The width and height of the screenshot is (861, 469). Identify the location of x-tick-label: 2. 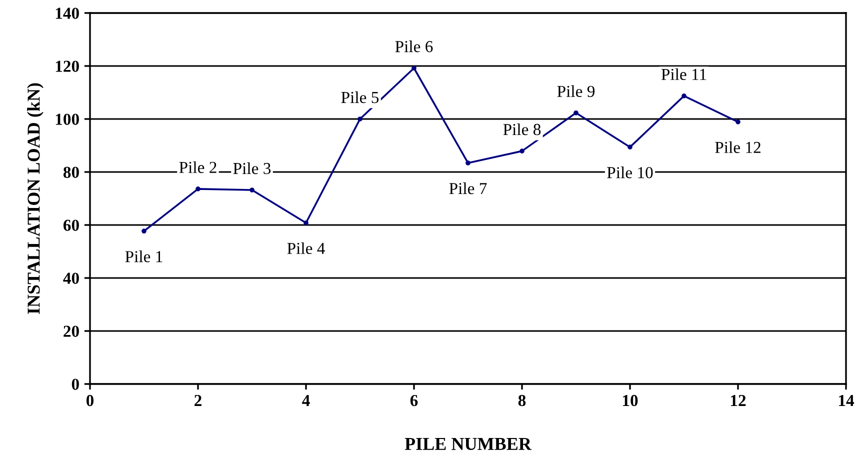
(198, 400).